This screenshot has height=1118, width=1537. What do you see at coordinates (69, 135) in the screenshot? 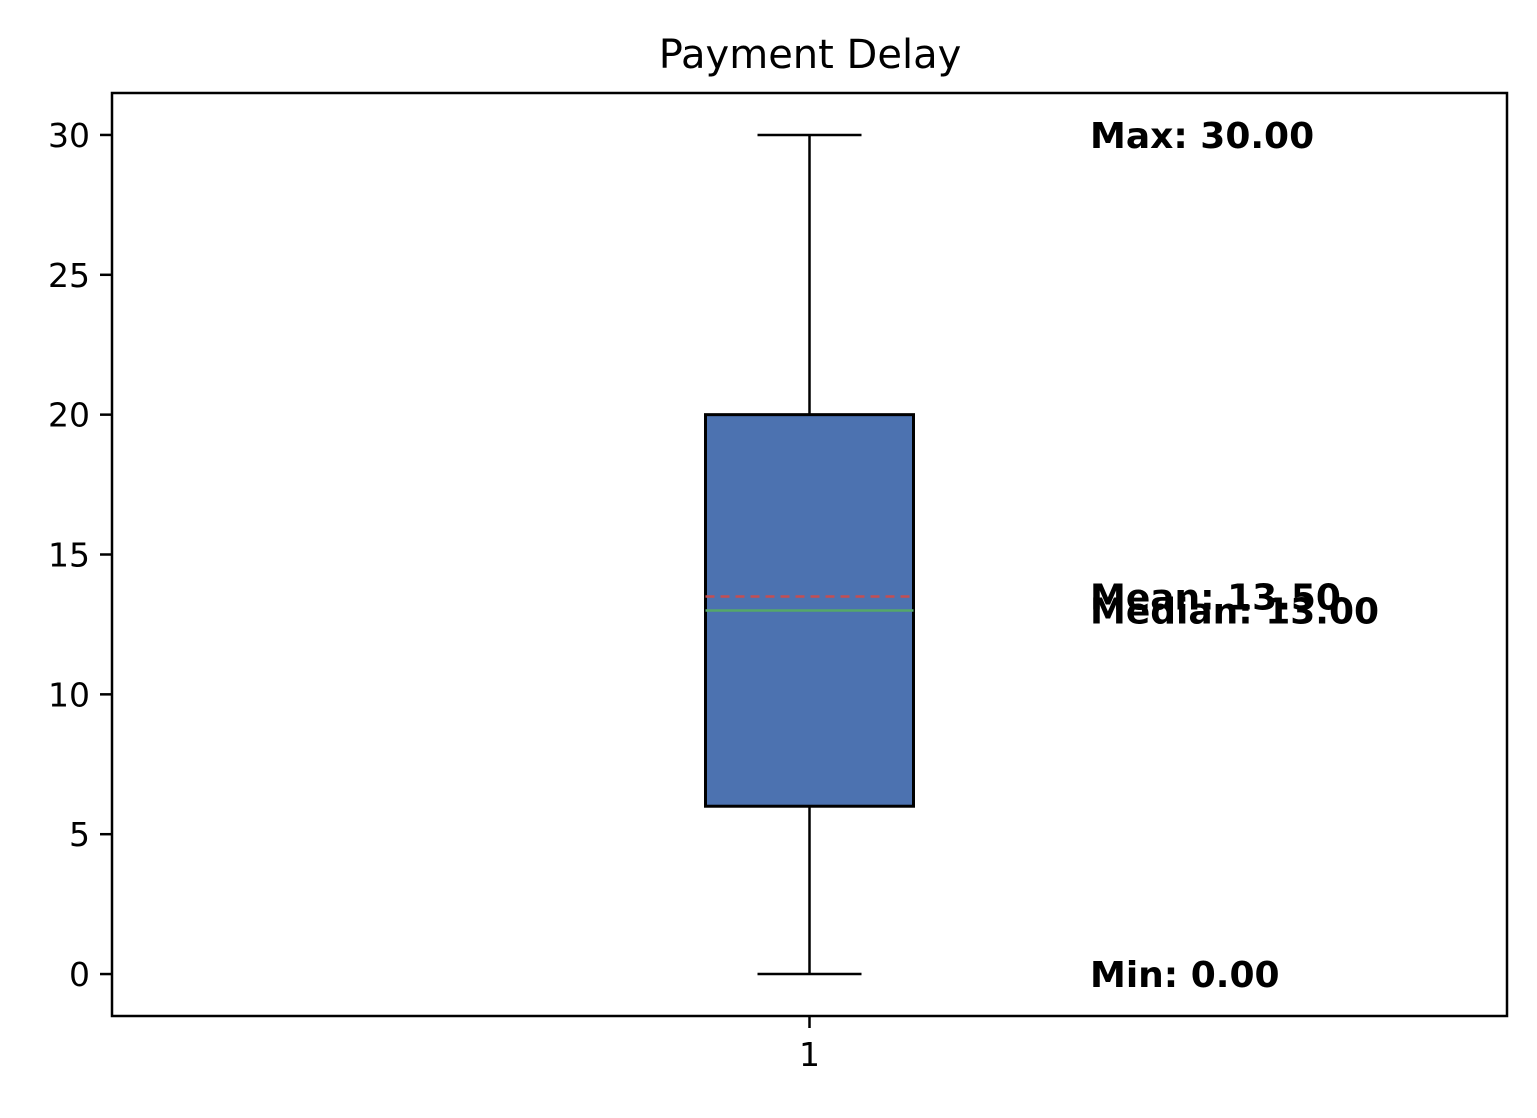
I see `y-tick-label: 30` at bounding box center [69, 135].